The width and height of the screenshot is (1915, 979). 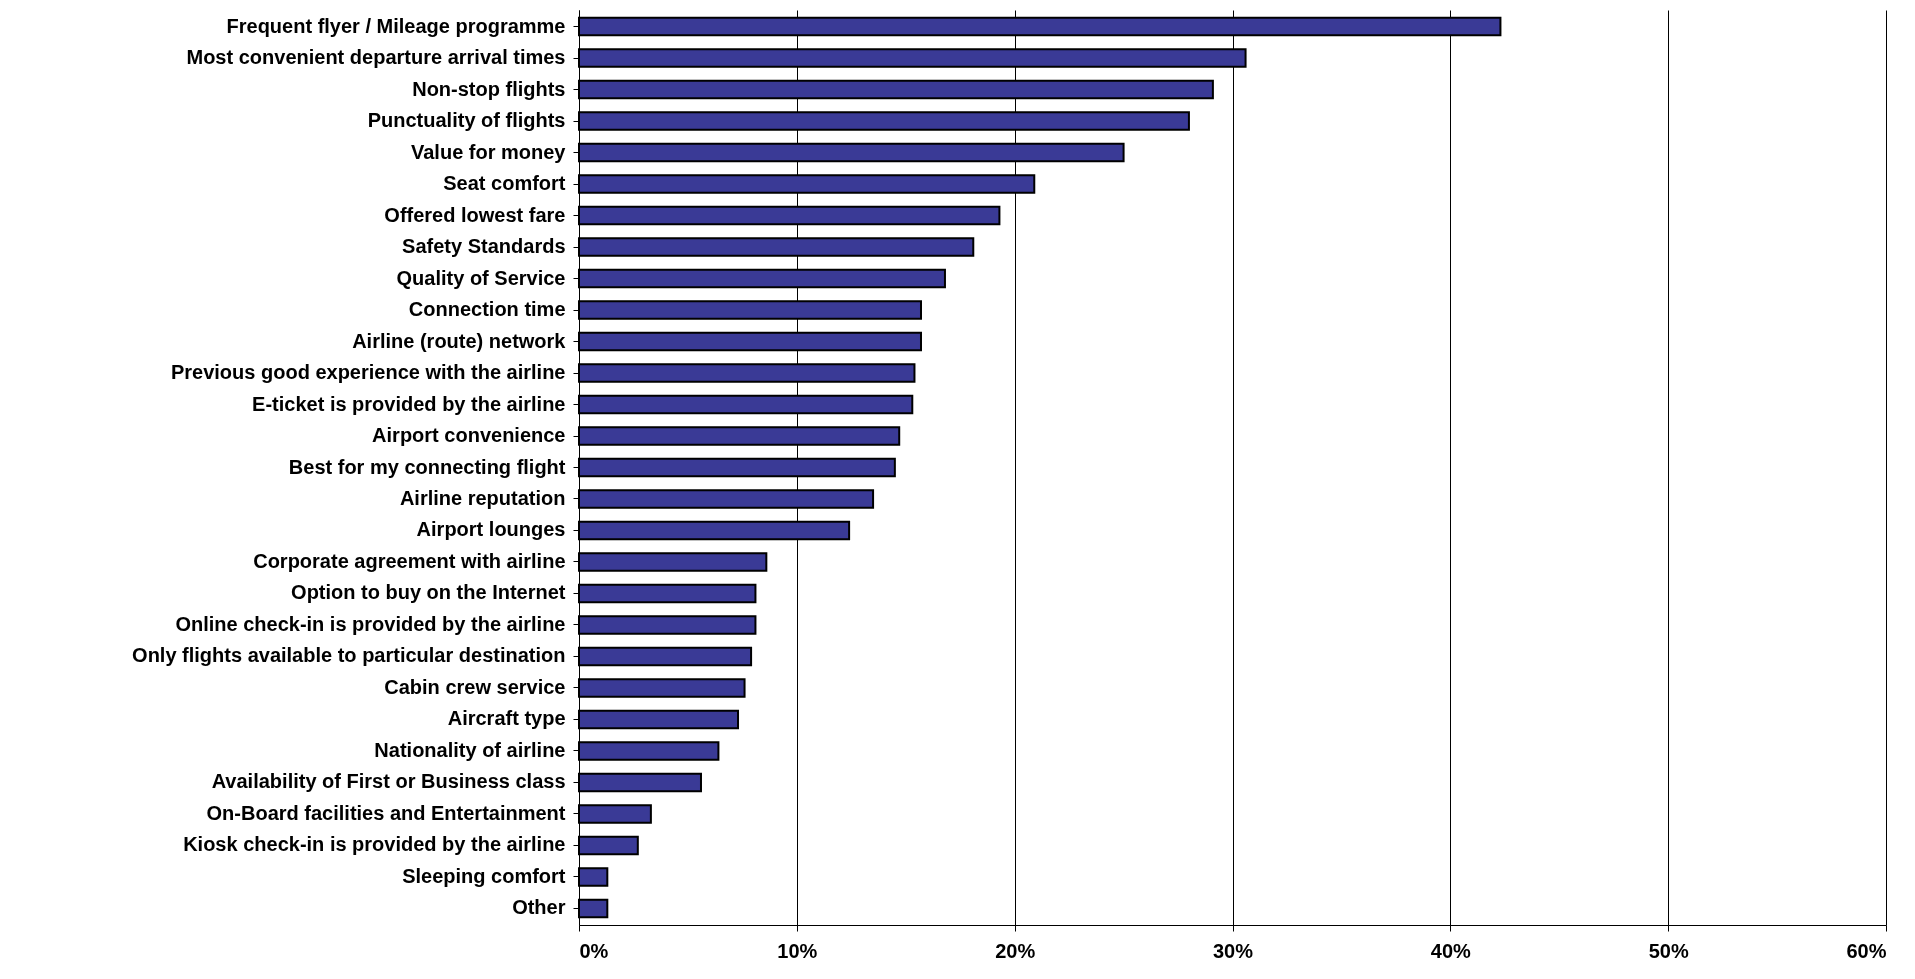 I want to click on y-tick-label: Airline reputation, so click(x=482, y=498).